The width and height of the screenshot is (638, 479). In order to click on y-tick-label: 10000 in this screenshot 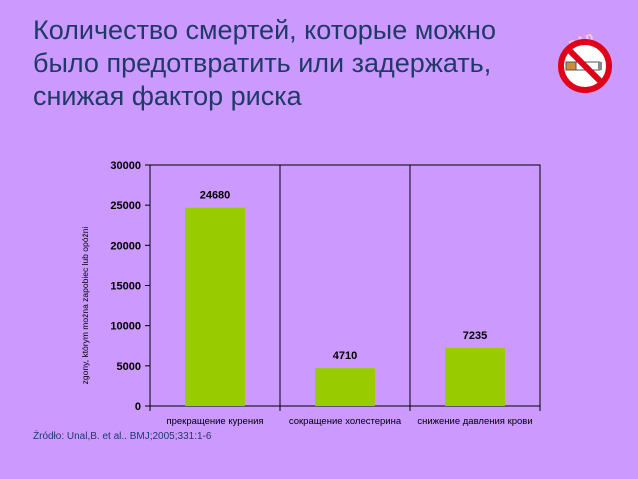, I will do `click(125, 327)`.